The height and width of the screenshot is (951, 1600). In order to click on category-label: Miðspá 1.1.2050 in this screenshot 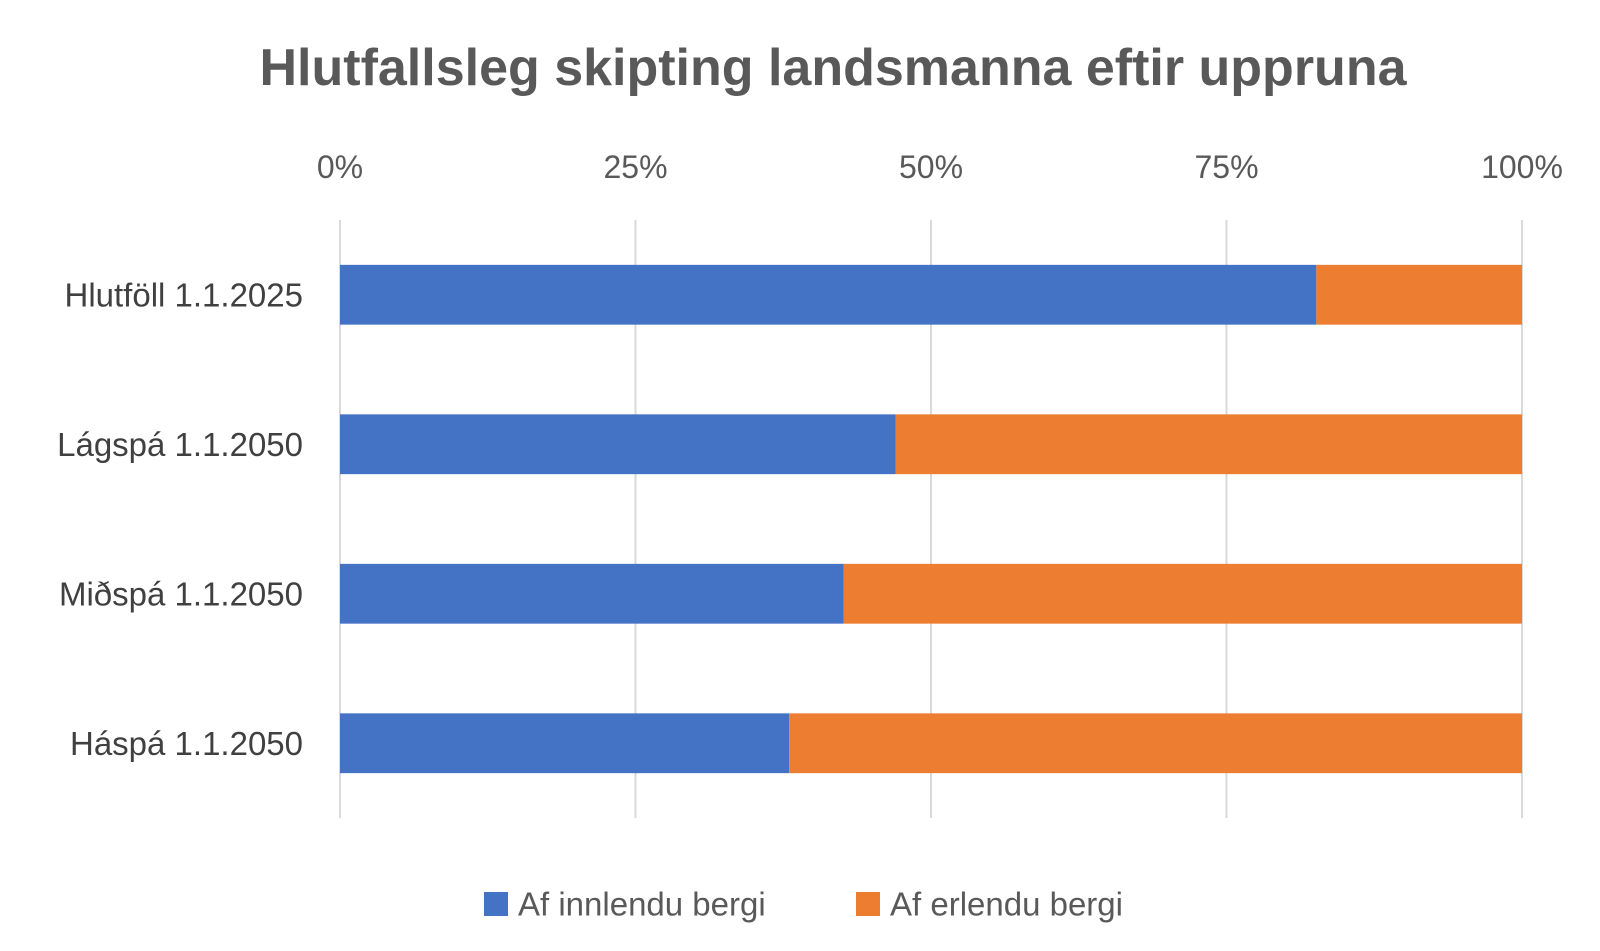, I will do `click(181, 593)`.